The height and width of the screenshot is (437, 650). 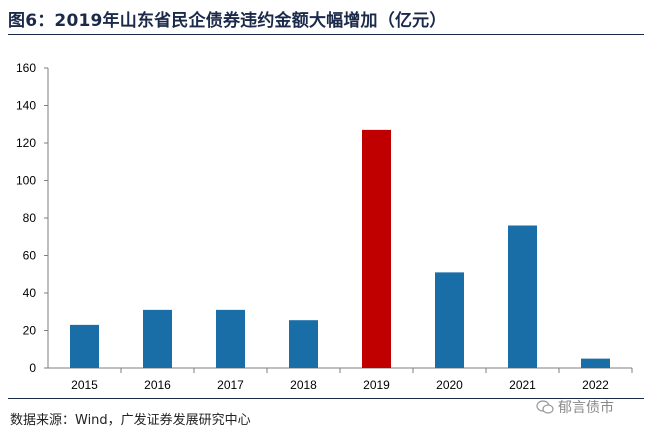 I want to click on bar-2019, so click(x=376, y=248).